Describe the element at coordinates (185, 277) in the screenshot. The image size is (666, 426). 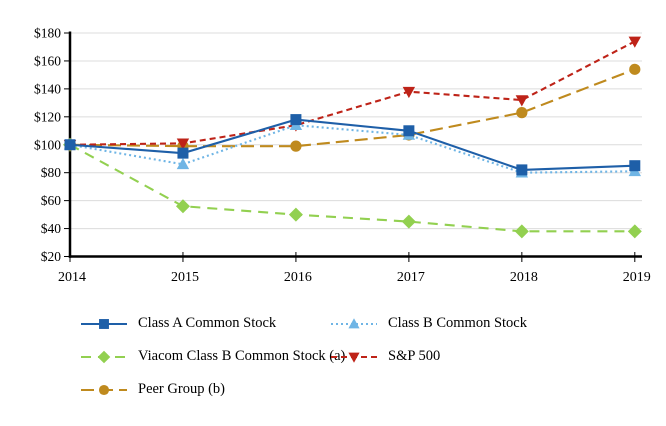
I see `x-tick-label: 2015` at that location.